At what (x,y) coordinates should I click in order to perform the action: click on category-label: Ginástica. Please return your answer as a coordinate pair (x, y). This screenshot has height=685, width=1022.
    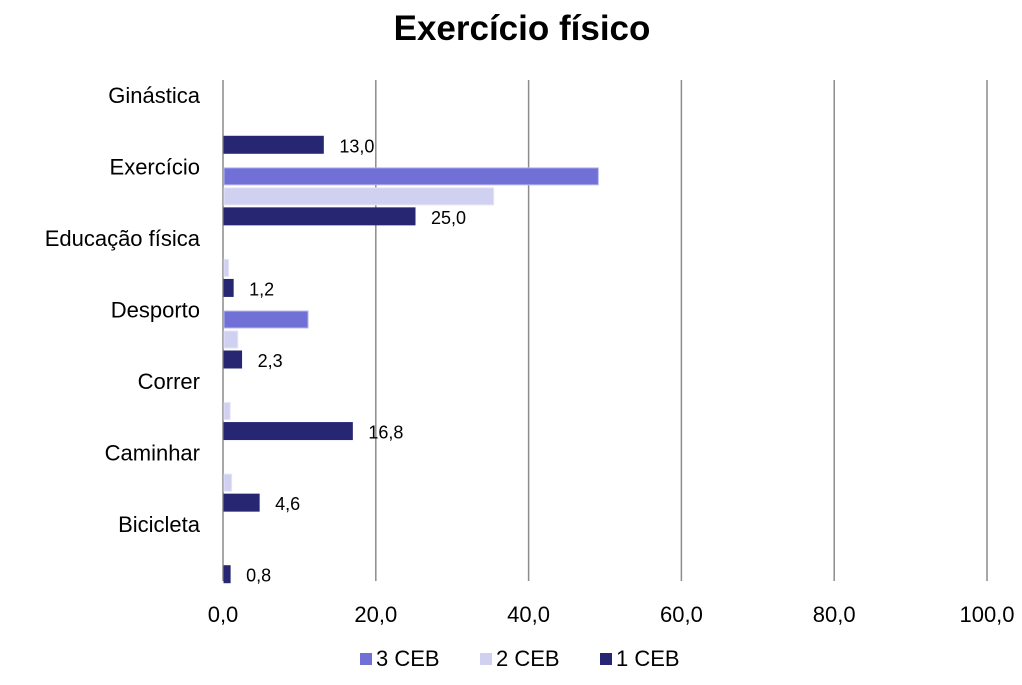
    Looking at the image, I should click on (154, 95).